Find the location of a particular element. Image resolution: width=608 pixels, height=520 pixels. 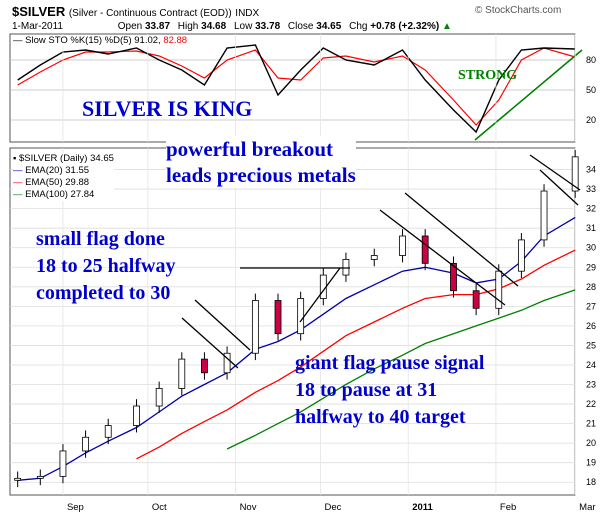

stoch-legend: — Slow STO %K(15) %D(5) 91.02, 82.88 is located at coordinates (100, 40).